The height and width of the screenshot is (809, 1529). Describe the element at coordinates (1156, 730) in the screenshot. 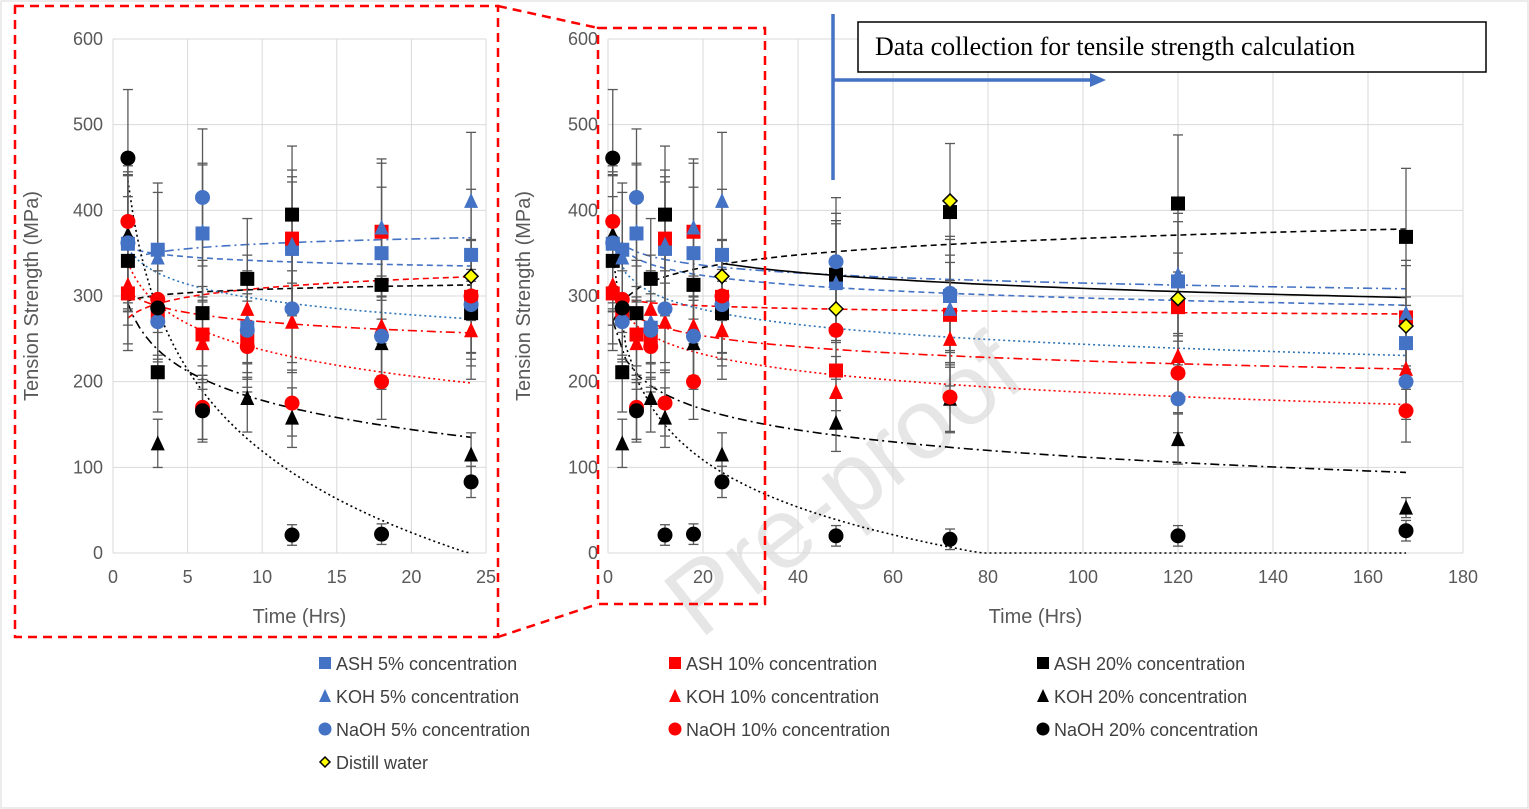

I see `legend-label: NaOH 20% concentration` at that location.